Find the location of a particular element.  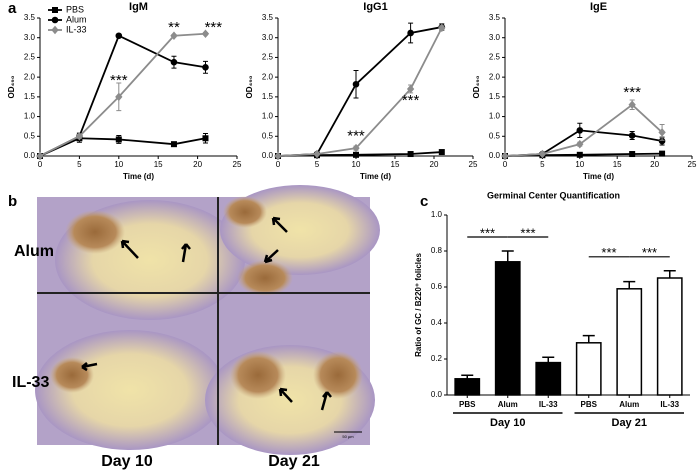

x-tick-label: Alum is located at coordinates (629, 404).